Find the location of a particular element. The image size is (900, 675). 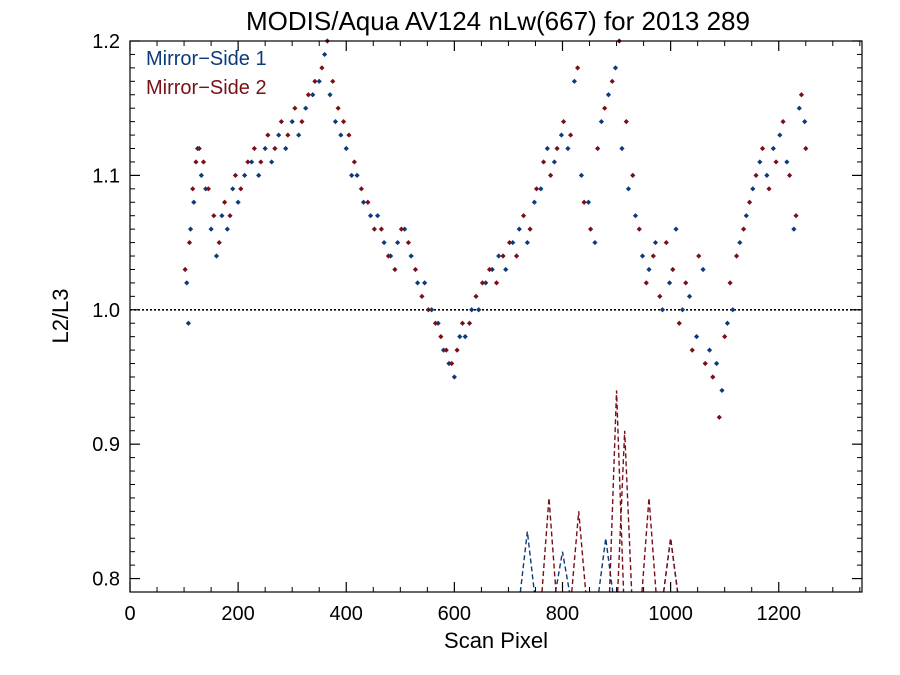

x-tick-label: 800 is located at coordinates (562, 614).